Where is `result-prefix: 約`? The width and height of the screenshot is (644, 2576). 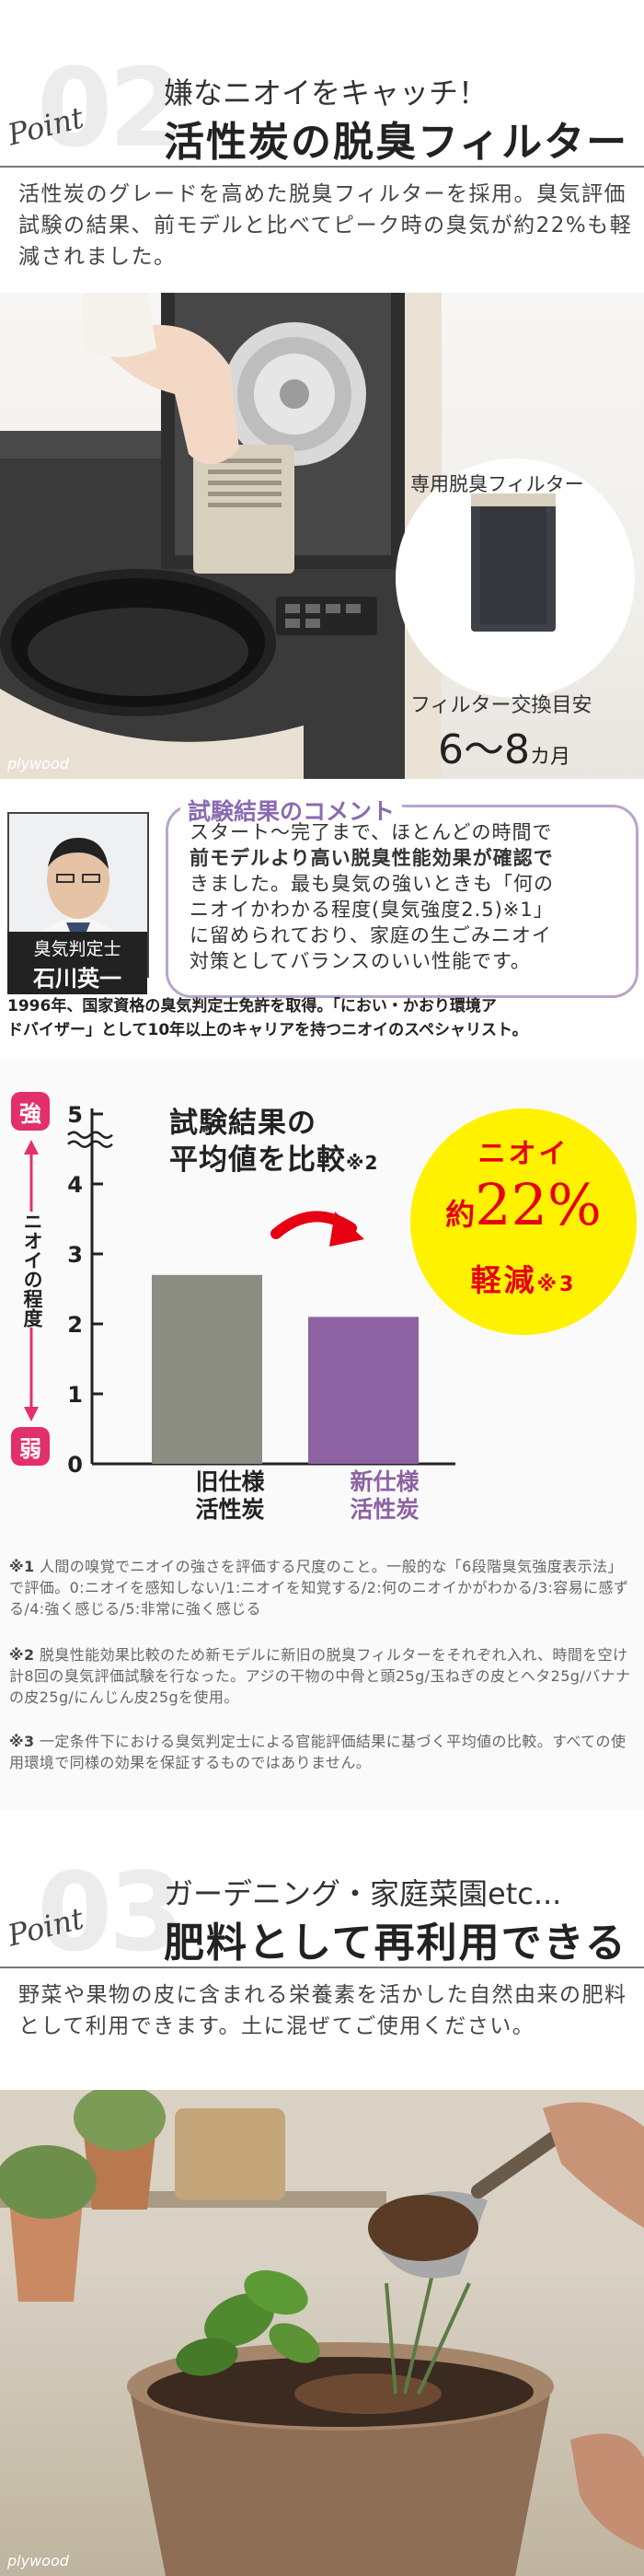
result-prefix: 約 is located at coordinates (460, 1214).